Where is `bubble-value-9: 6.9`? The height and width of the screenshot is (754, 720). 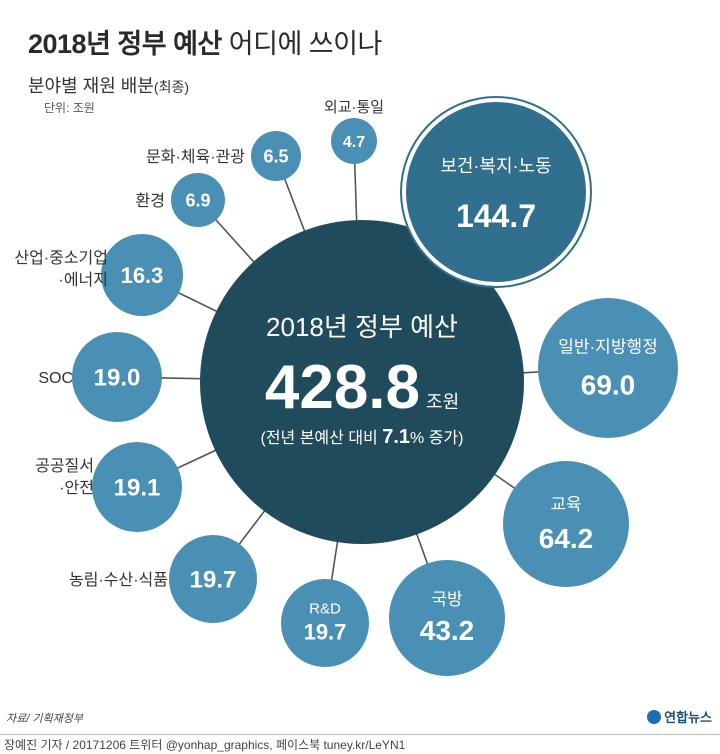 bubble-value-9: 6.9 is located at coordinates (197, 200).